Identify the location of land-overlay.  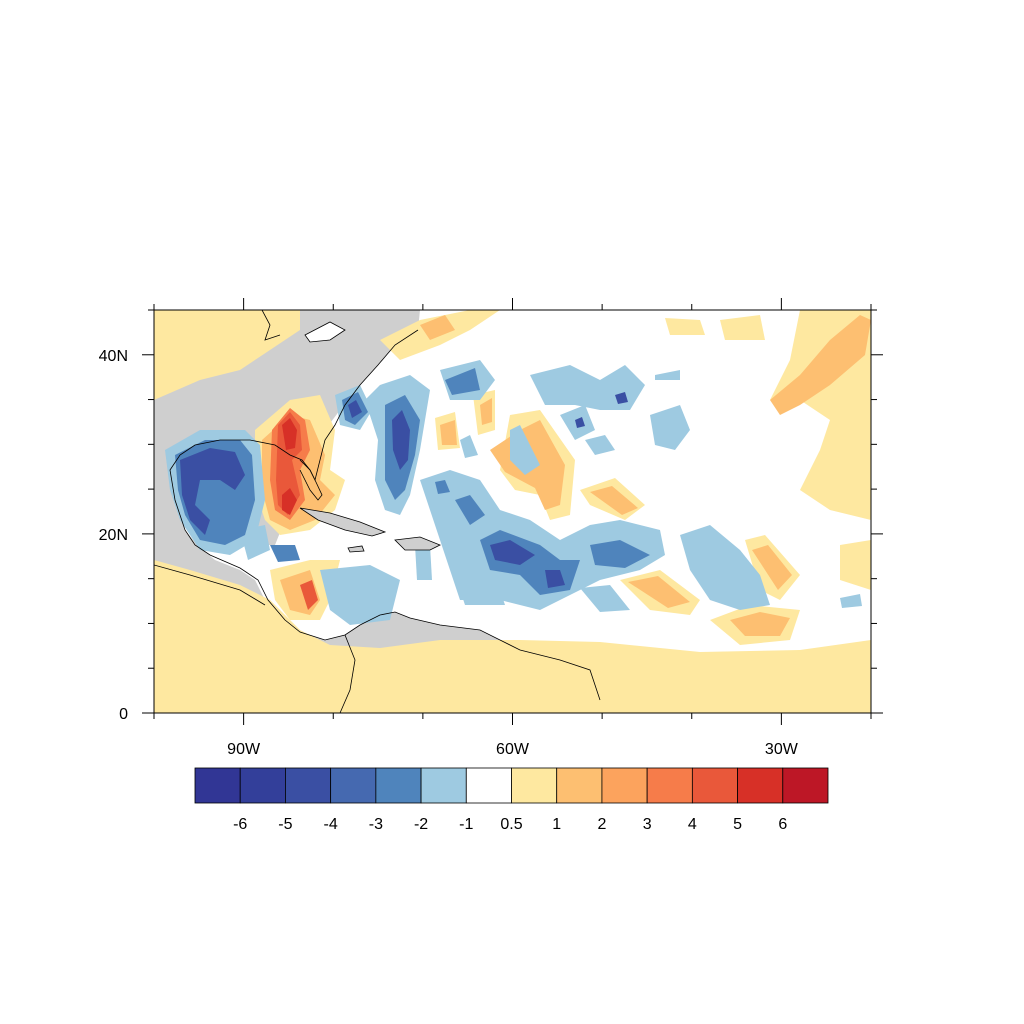
(370, 436).